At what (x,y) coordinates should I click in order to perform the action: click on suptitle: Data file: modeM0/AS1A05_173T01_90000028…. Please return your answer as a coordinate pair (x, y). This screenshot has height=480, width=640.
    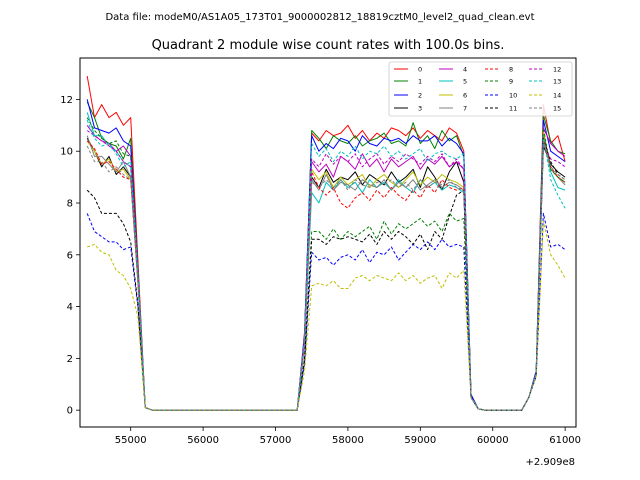
    Looking at the image, I should click on (319, 17).